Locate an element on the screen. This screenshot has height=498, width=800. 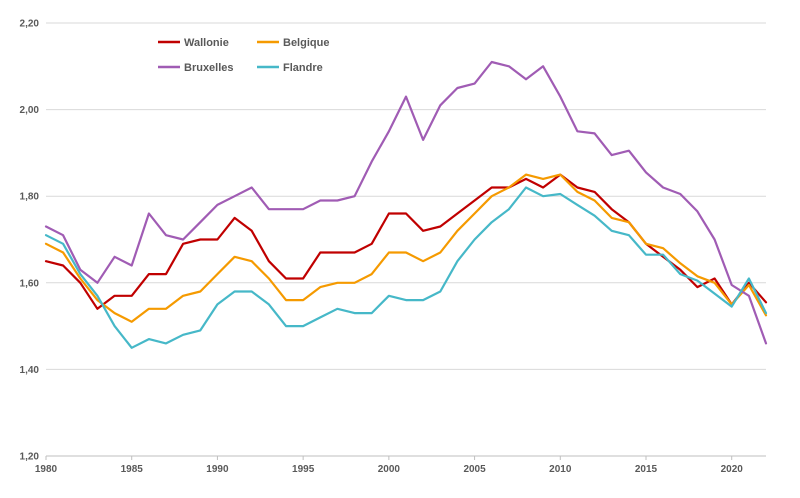
y-tick-label: 1,60 is located at coordinates (30, 283).